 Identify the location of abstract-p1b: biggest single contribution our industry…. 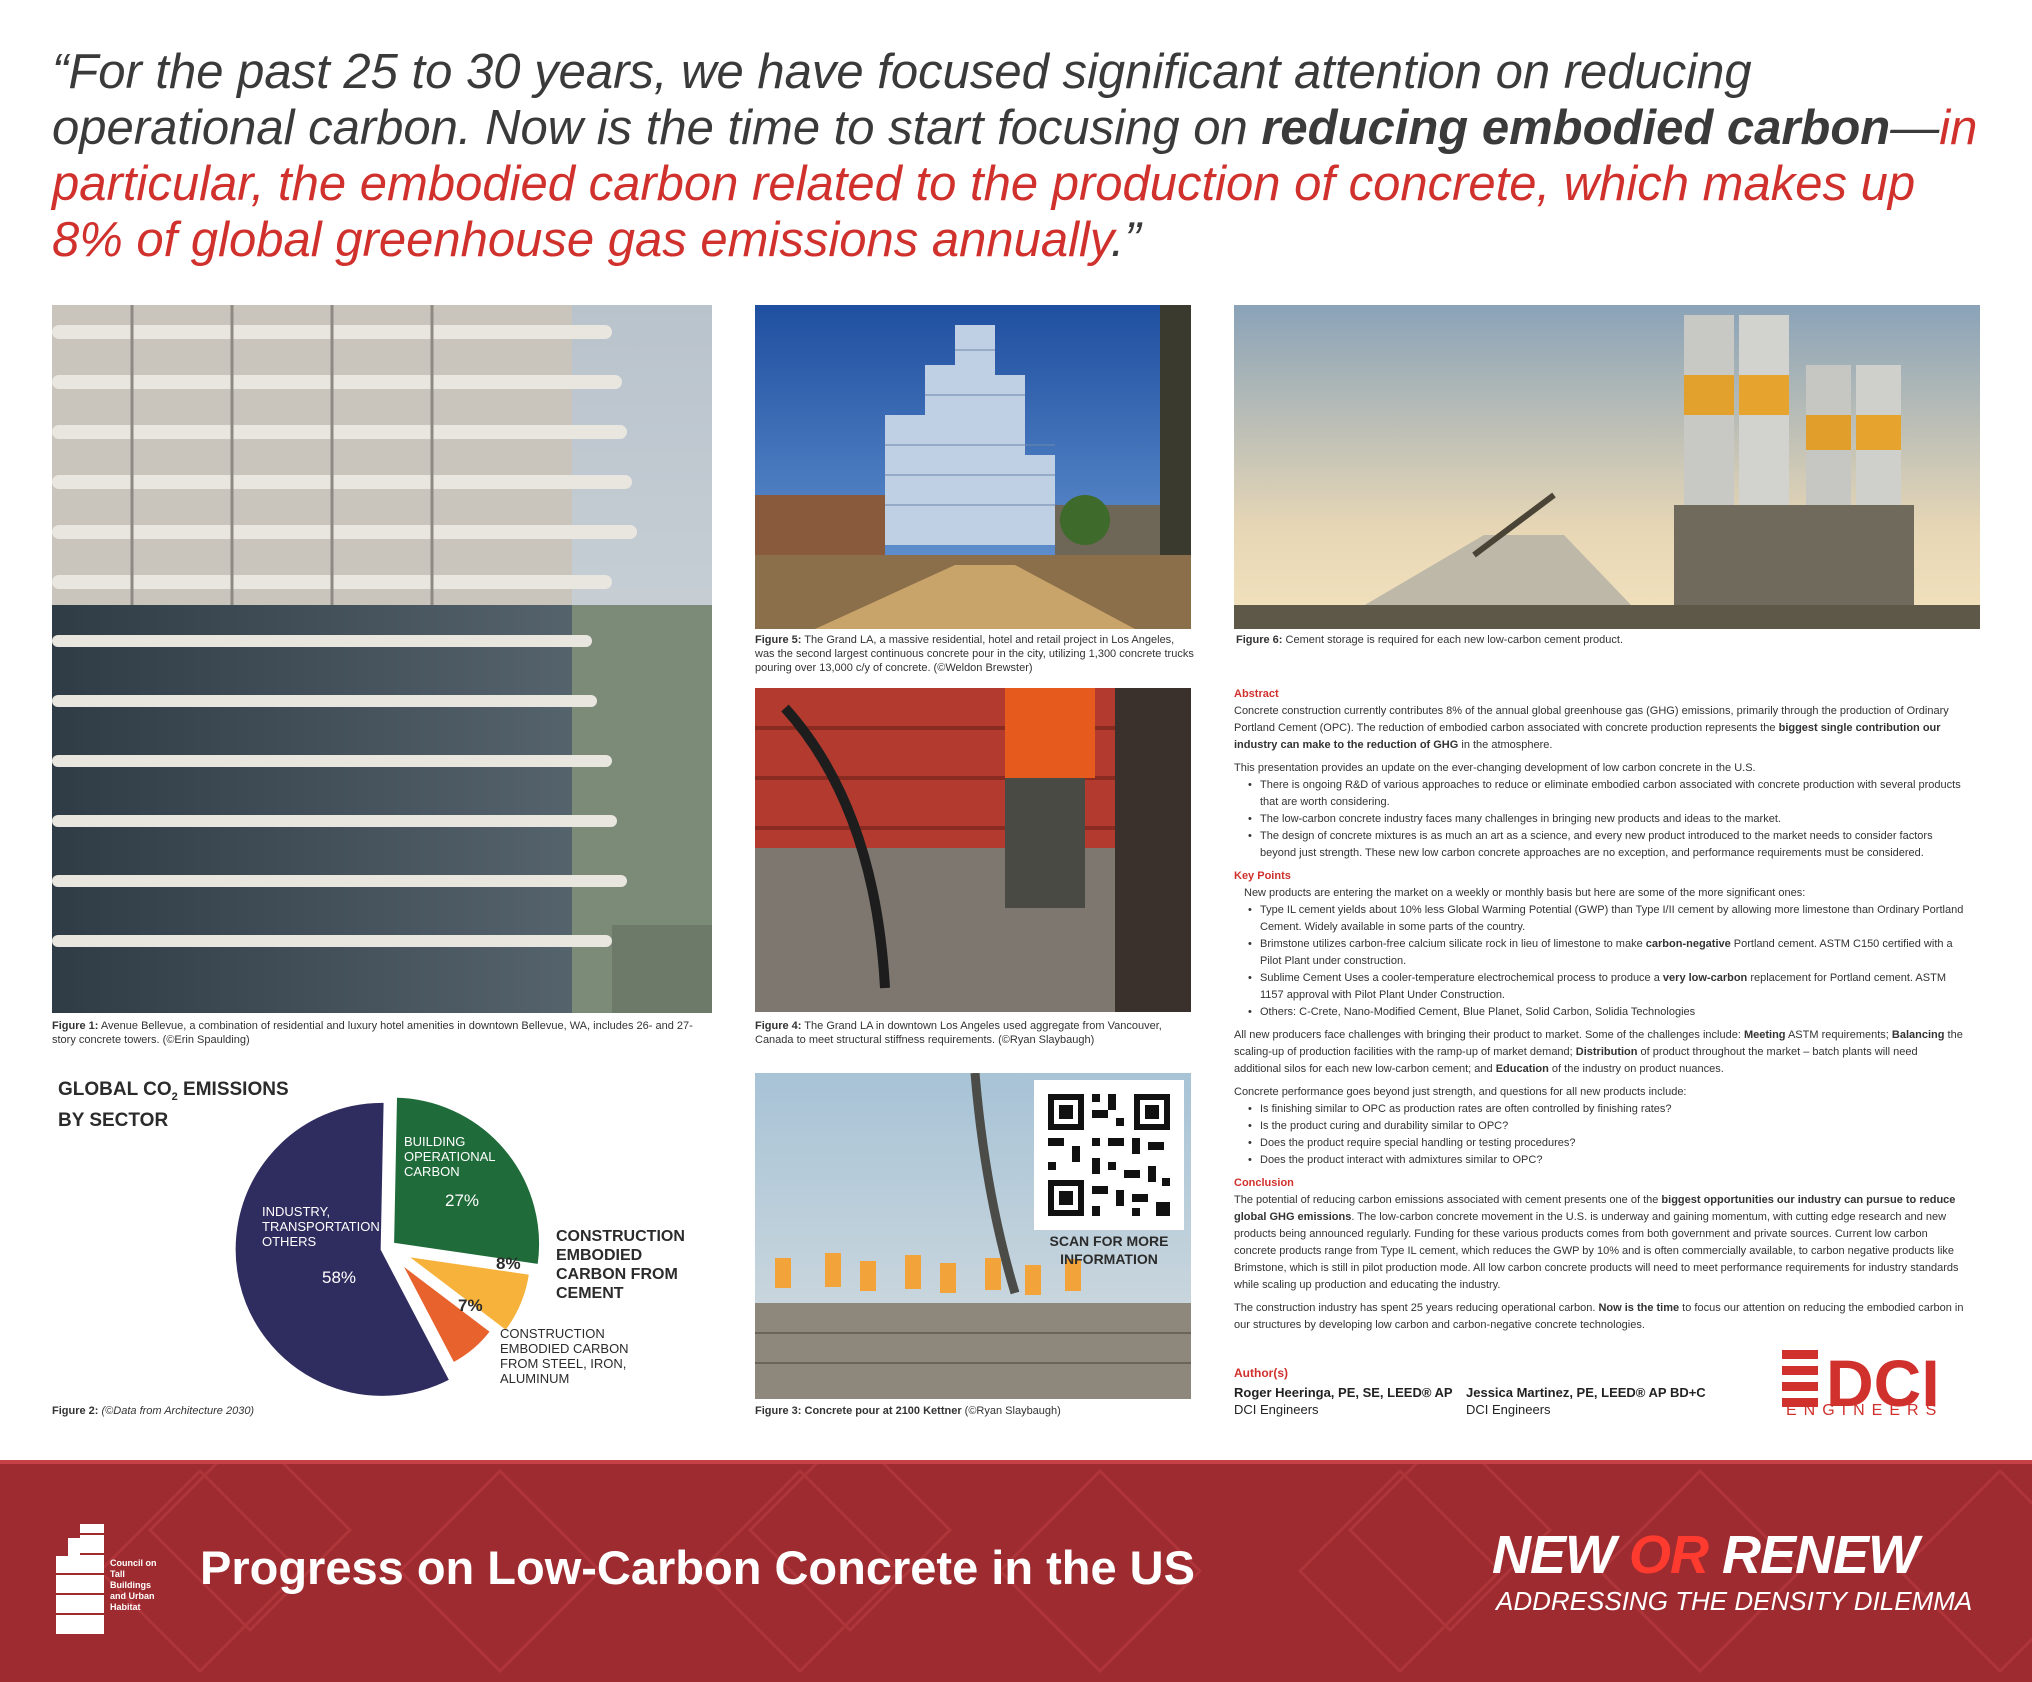
(1587, 736).